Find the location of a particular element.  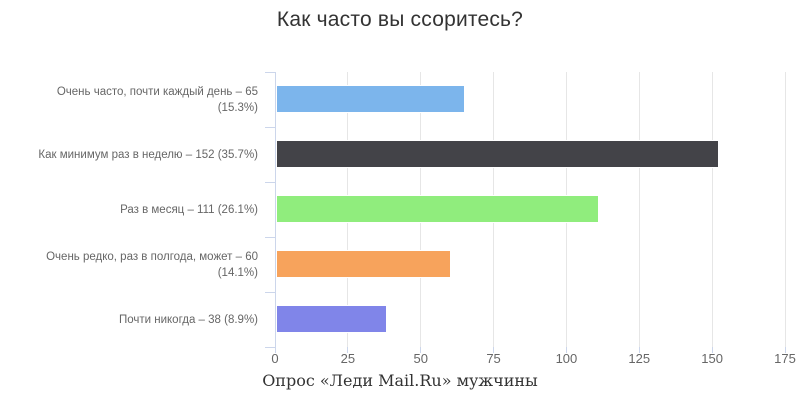

value-axis-tick-label: 150 is located at coordinates (712, 358).